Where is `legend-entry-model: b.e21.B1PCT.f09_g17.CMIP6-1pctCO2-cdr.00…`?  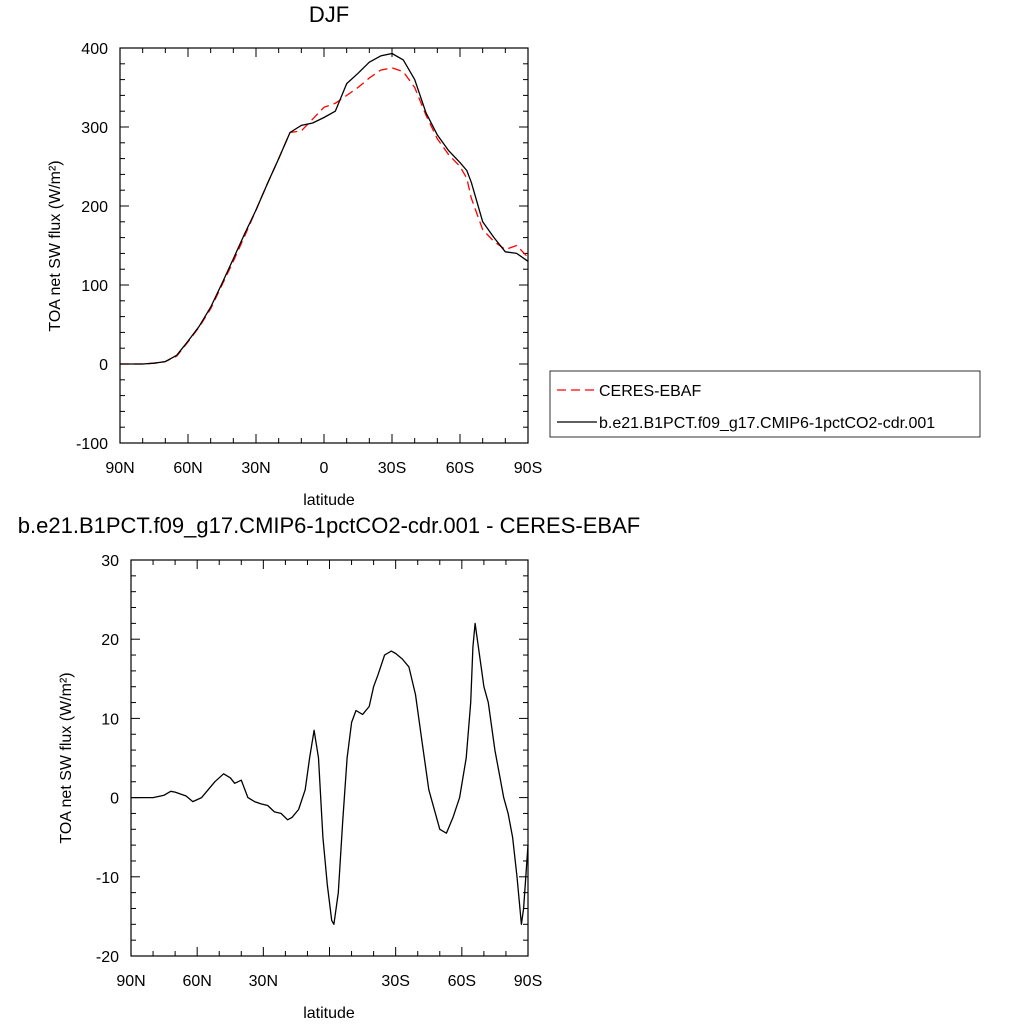 legend-entry-model: b.e21.B1PCT.f09_g17.CMIP6-1pctCO2-cdr.00… is located at coordinates (767, 423).